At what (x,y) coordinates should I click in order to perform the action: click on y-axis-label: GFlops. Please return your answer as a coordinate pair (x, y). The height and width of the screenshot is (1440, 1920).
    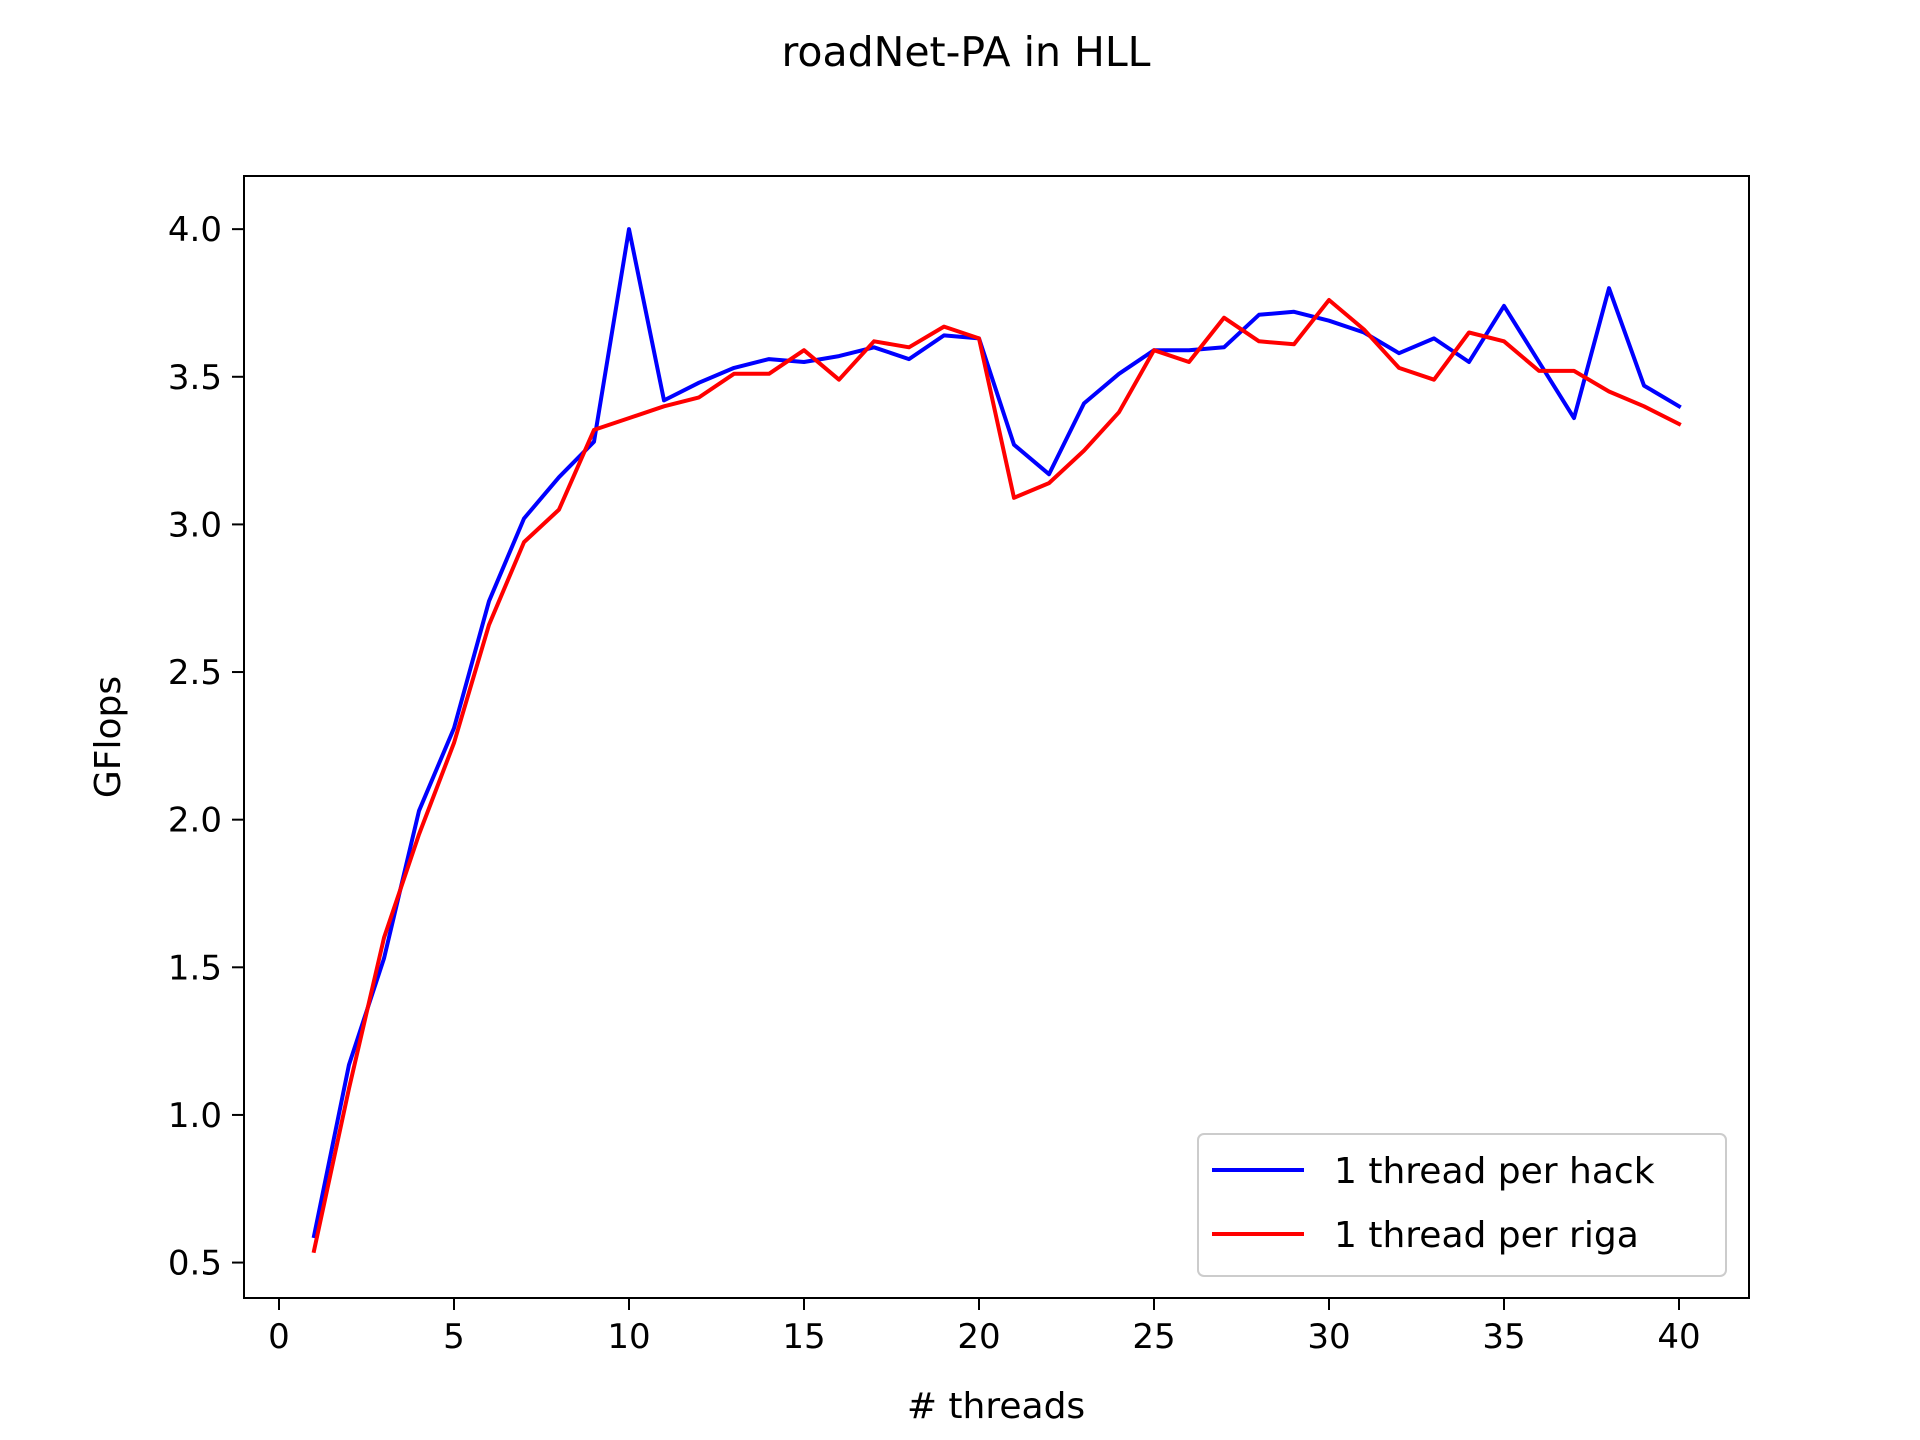
    Looking at the image, I should click on (108, 737).